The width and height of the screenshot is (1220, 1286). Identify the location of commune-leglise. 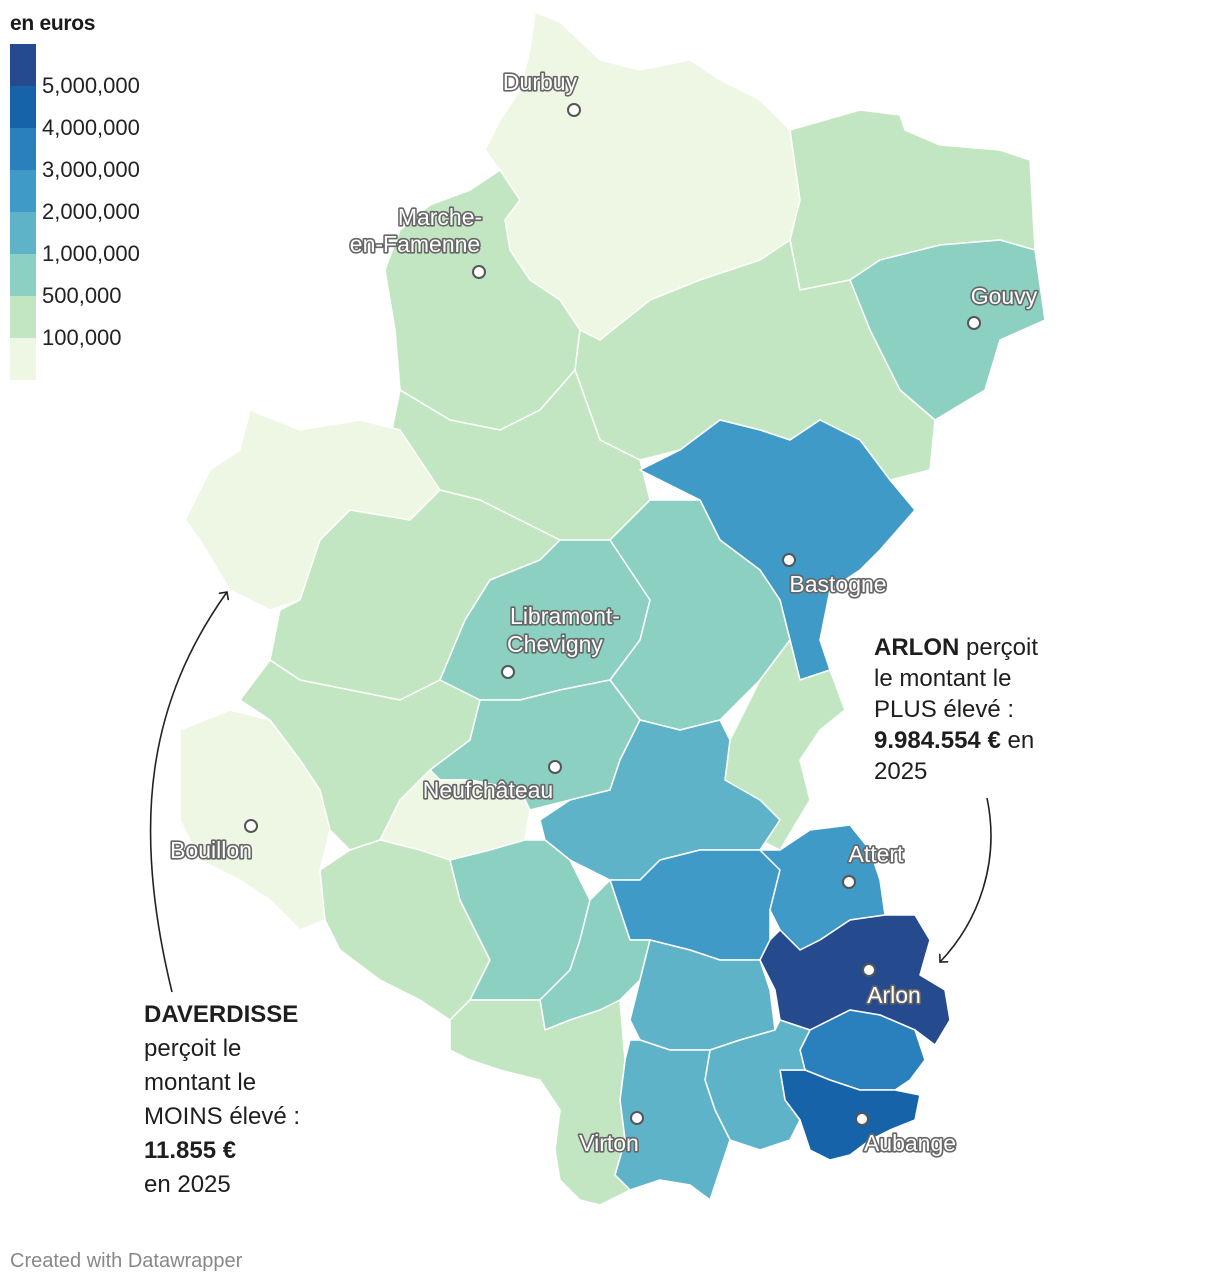
(660, 800).